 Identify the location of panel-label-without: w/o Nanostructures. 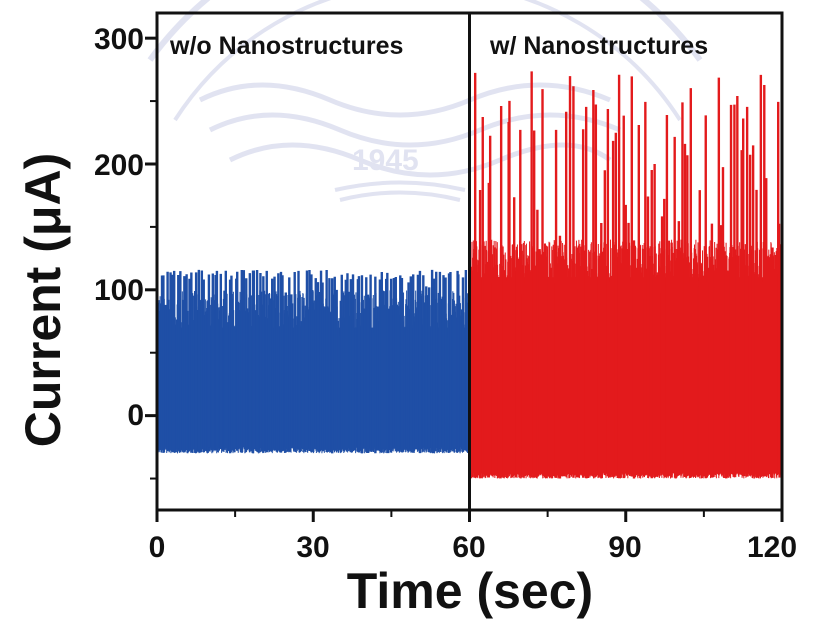
(286, 46).